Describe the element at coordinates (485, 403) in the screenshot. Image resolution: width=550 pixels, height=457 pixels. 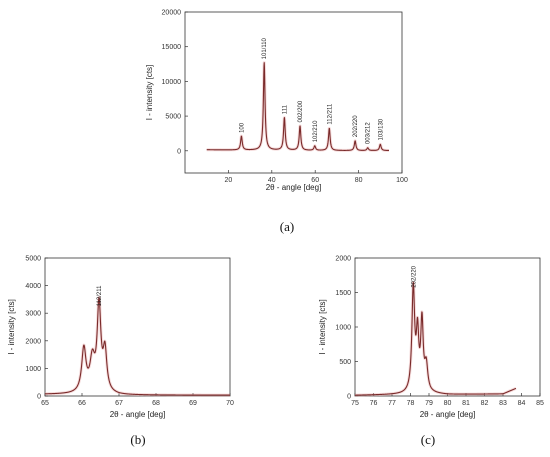
I see `x-tick-label: 82` at that location.